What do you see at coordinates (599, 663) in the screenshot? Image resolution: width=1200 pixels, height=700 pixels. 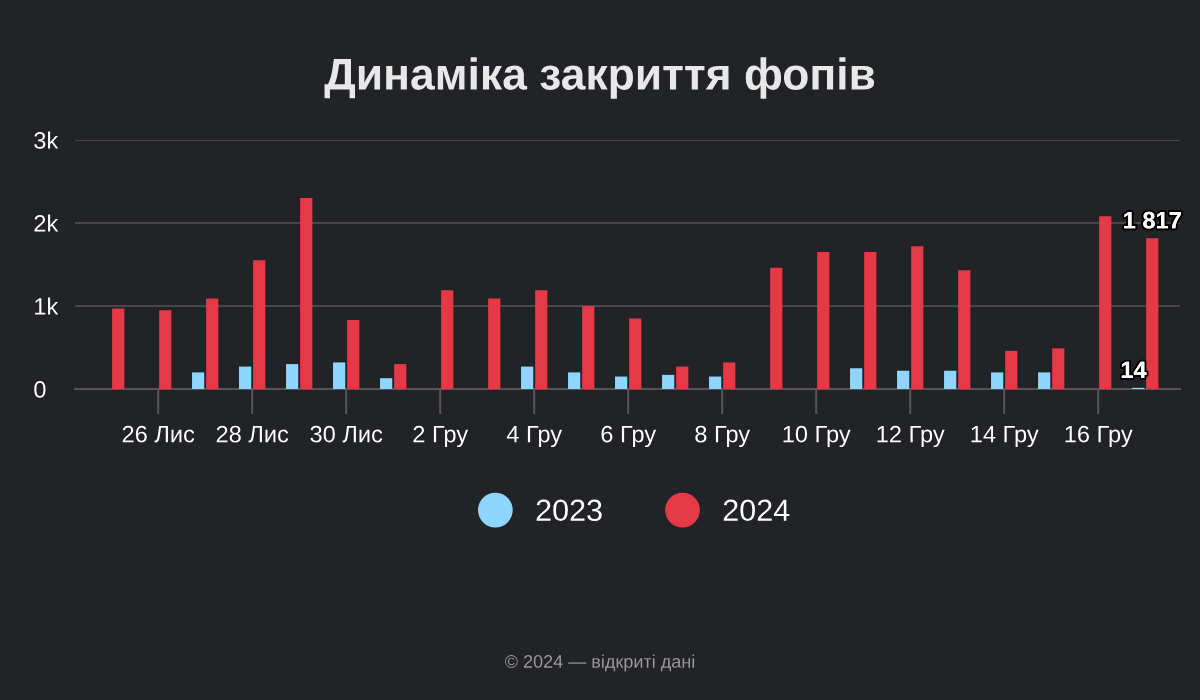 I see `text: © 2024 — відкриті дані` at bounding box center [599, 663].